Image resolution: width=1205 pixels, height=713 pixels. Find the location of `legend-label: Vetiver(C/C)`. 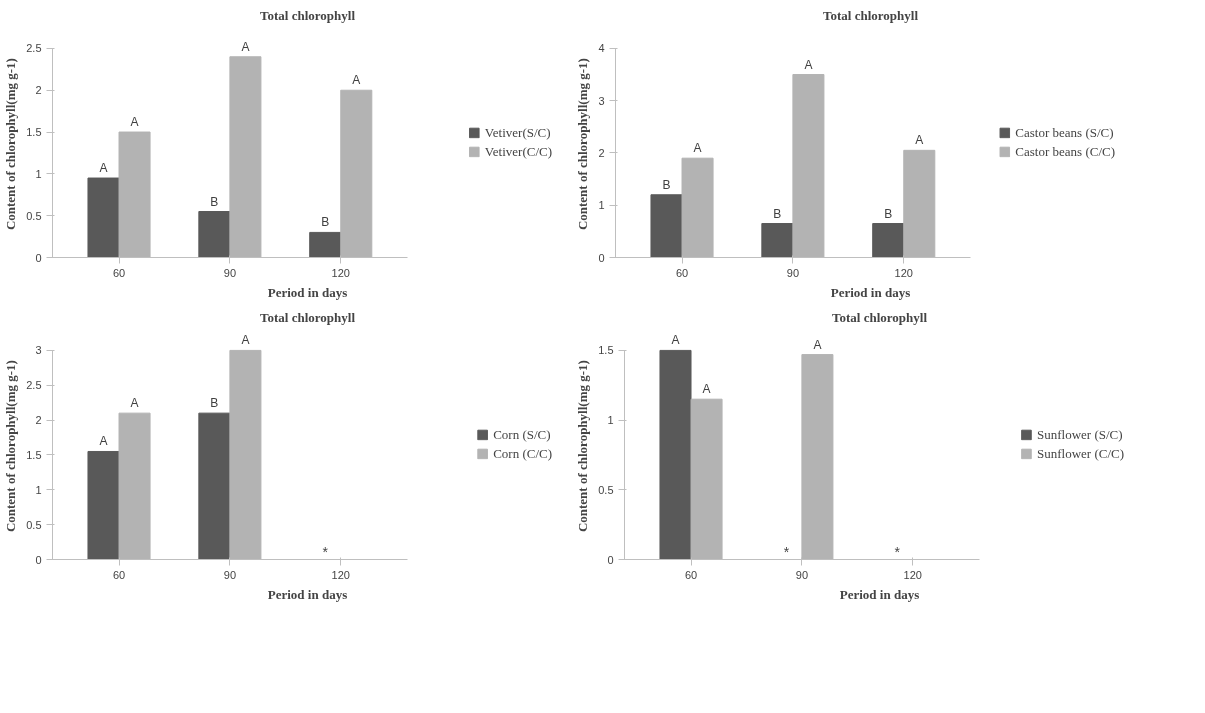

legend-label: Vetiver(C/C) is located at coordinates (518, 151).